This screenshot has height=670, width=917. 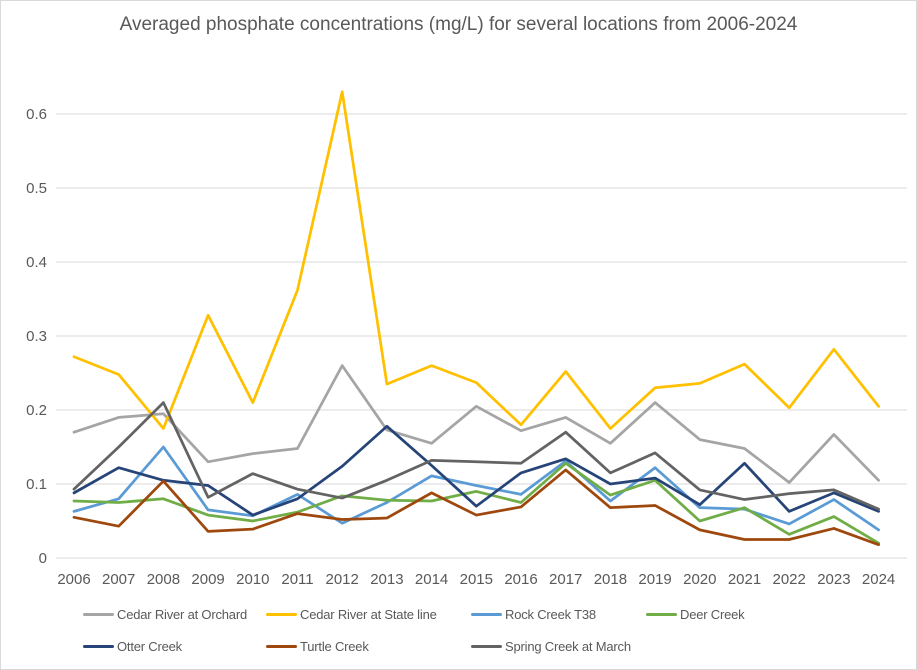 I want to click on legend-item-otter-creek: Otter Creek, so click(x=132, y=646).